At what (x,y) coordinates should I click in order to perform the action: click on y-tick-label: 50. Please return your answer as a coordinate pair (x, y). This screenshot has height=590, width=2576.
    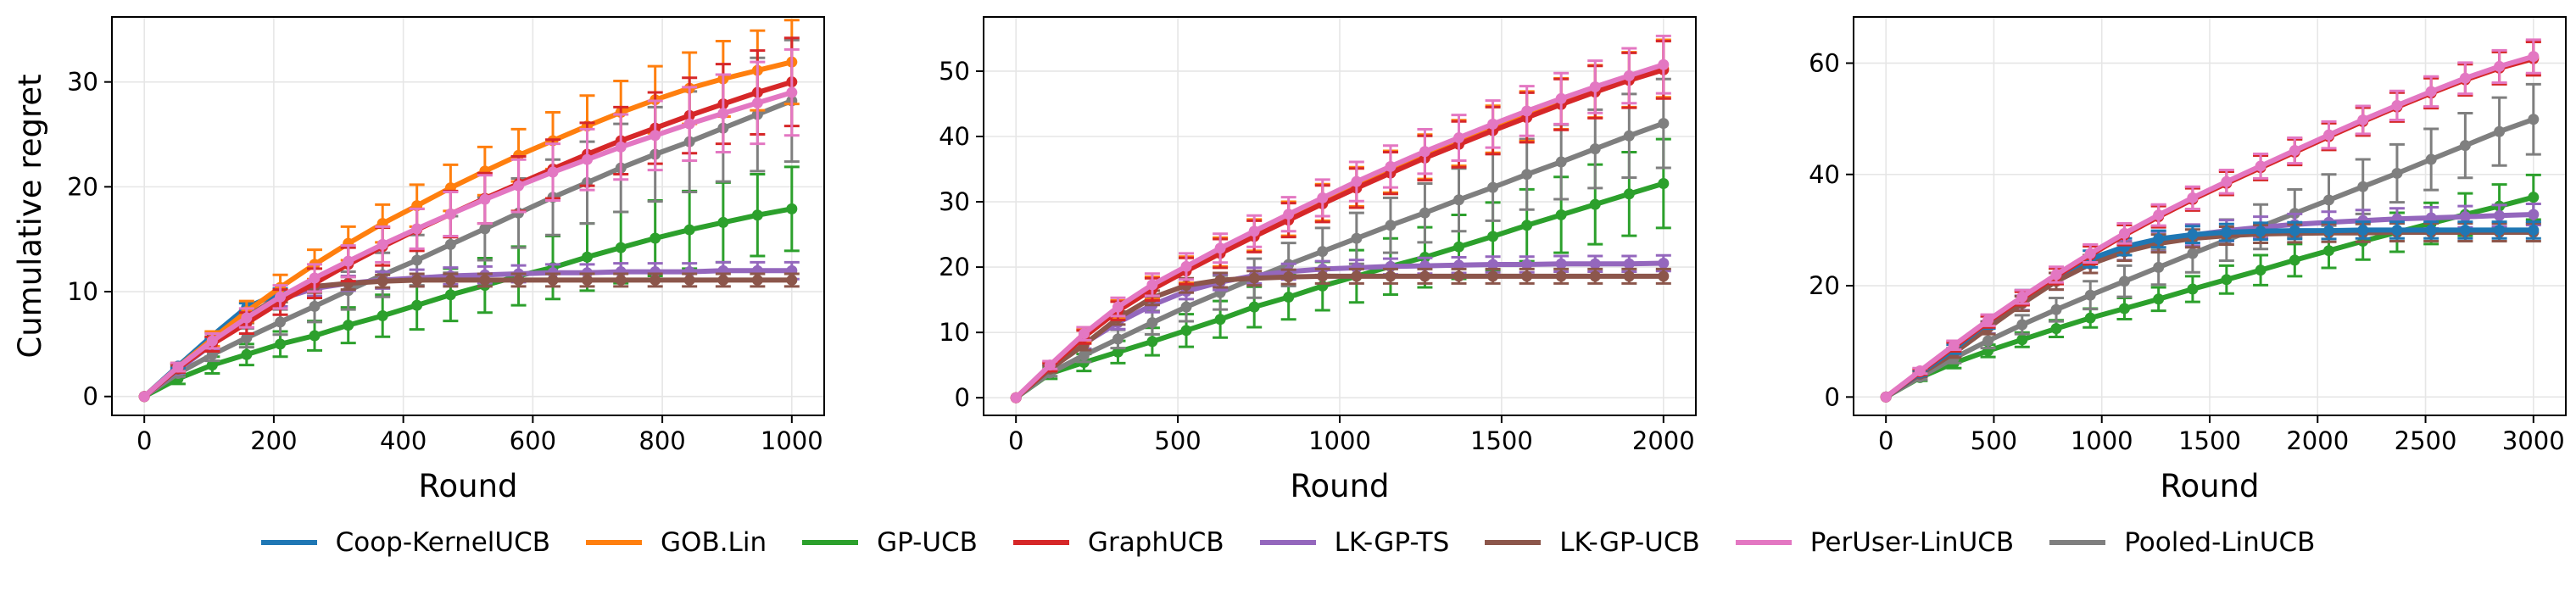
    Looking at the image, I should click on (954, 71).